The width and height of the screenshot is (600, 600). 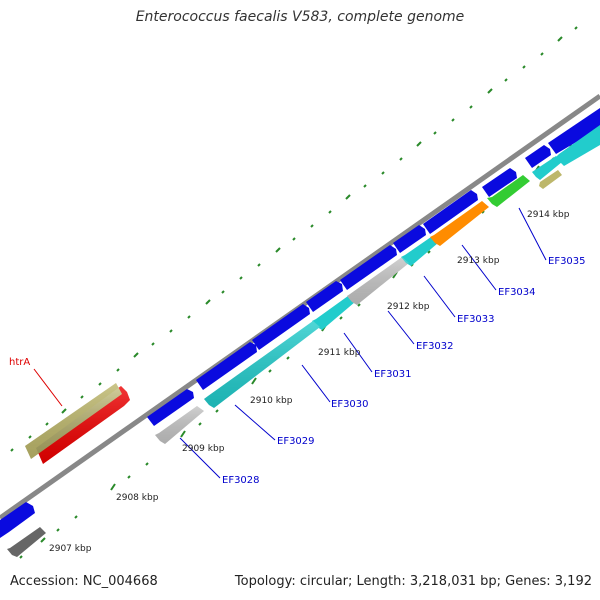 What do you see at coordinates (350, 404) in the screenshot?
I see `gene-label-EF3030: EF3030` at bounding box center [350, 404].